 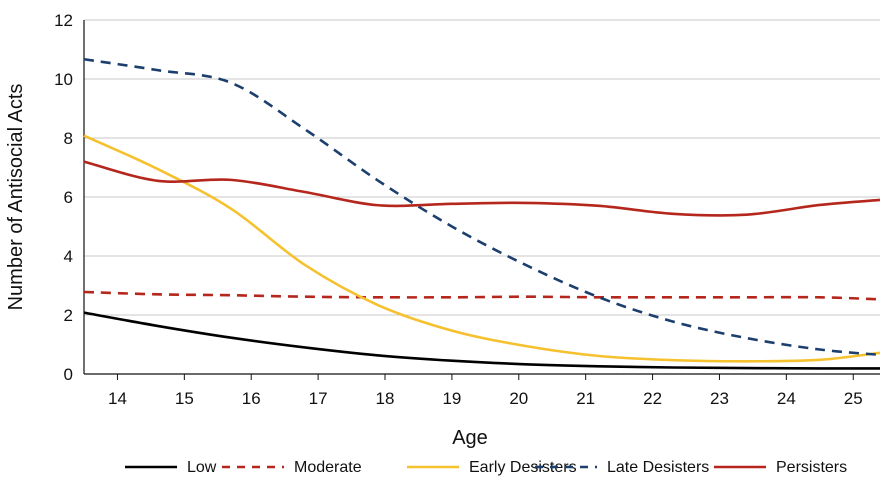 What do you see at coordinates (470, 438) in the screenshot?
I see `x-axis-title: Age` at bounding box center [470, 438].